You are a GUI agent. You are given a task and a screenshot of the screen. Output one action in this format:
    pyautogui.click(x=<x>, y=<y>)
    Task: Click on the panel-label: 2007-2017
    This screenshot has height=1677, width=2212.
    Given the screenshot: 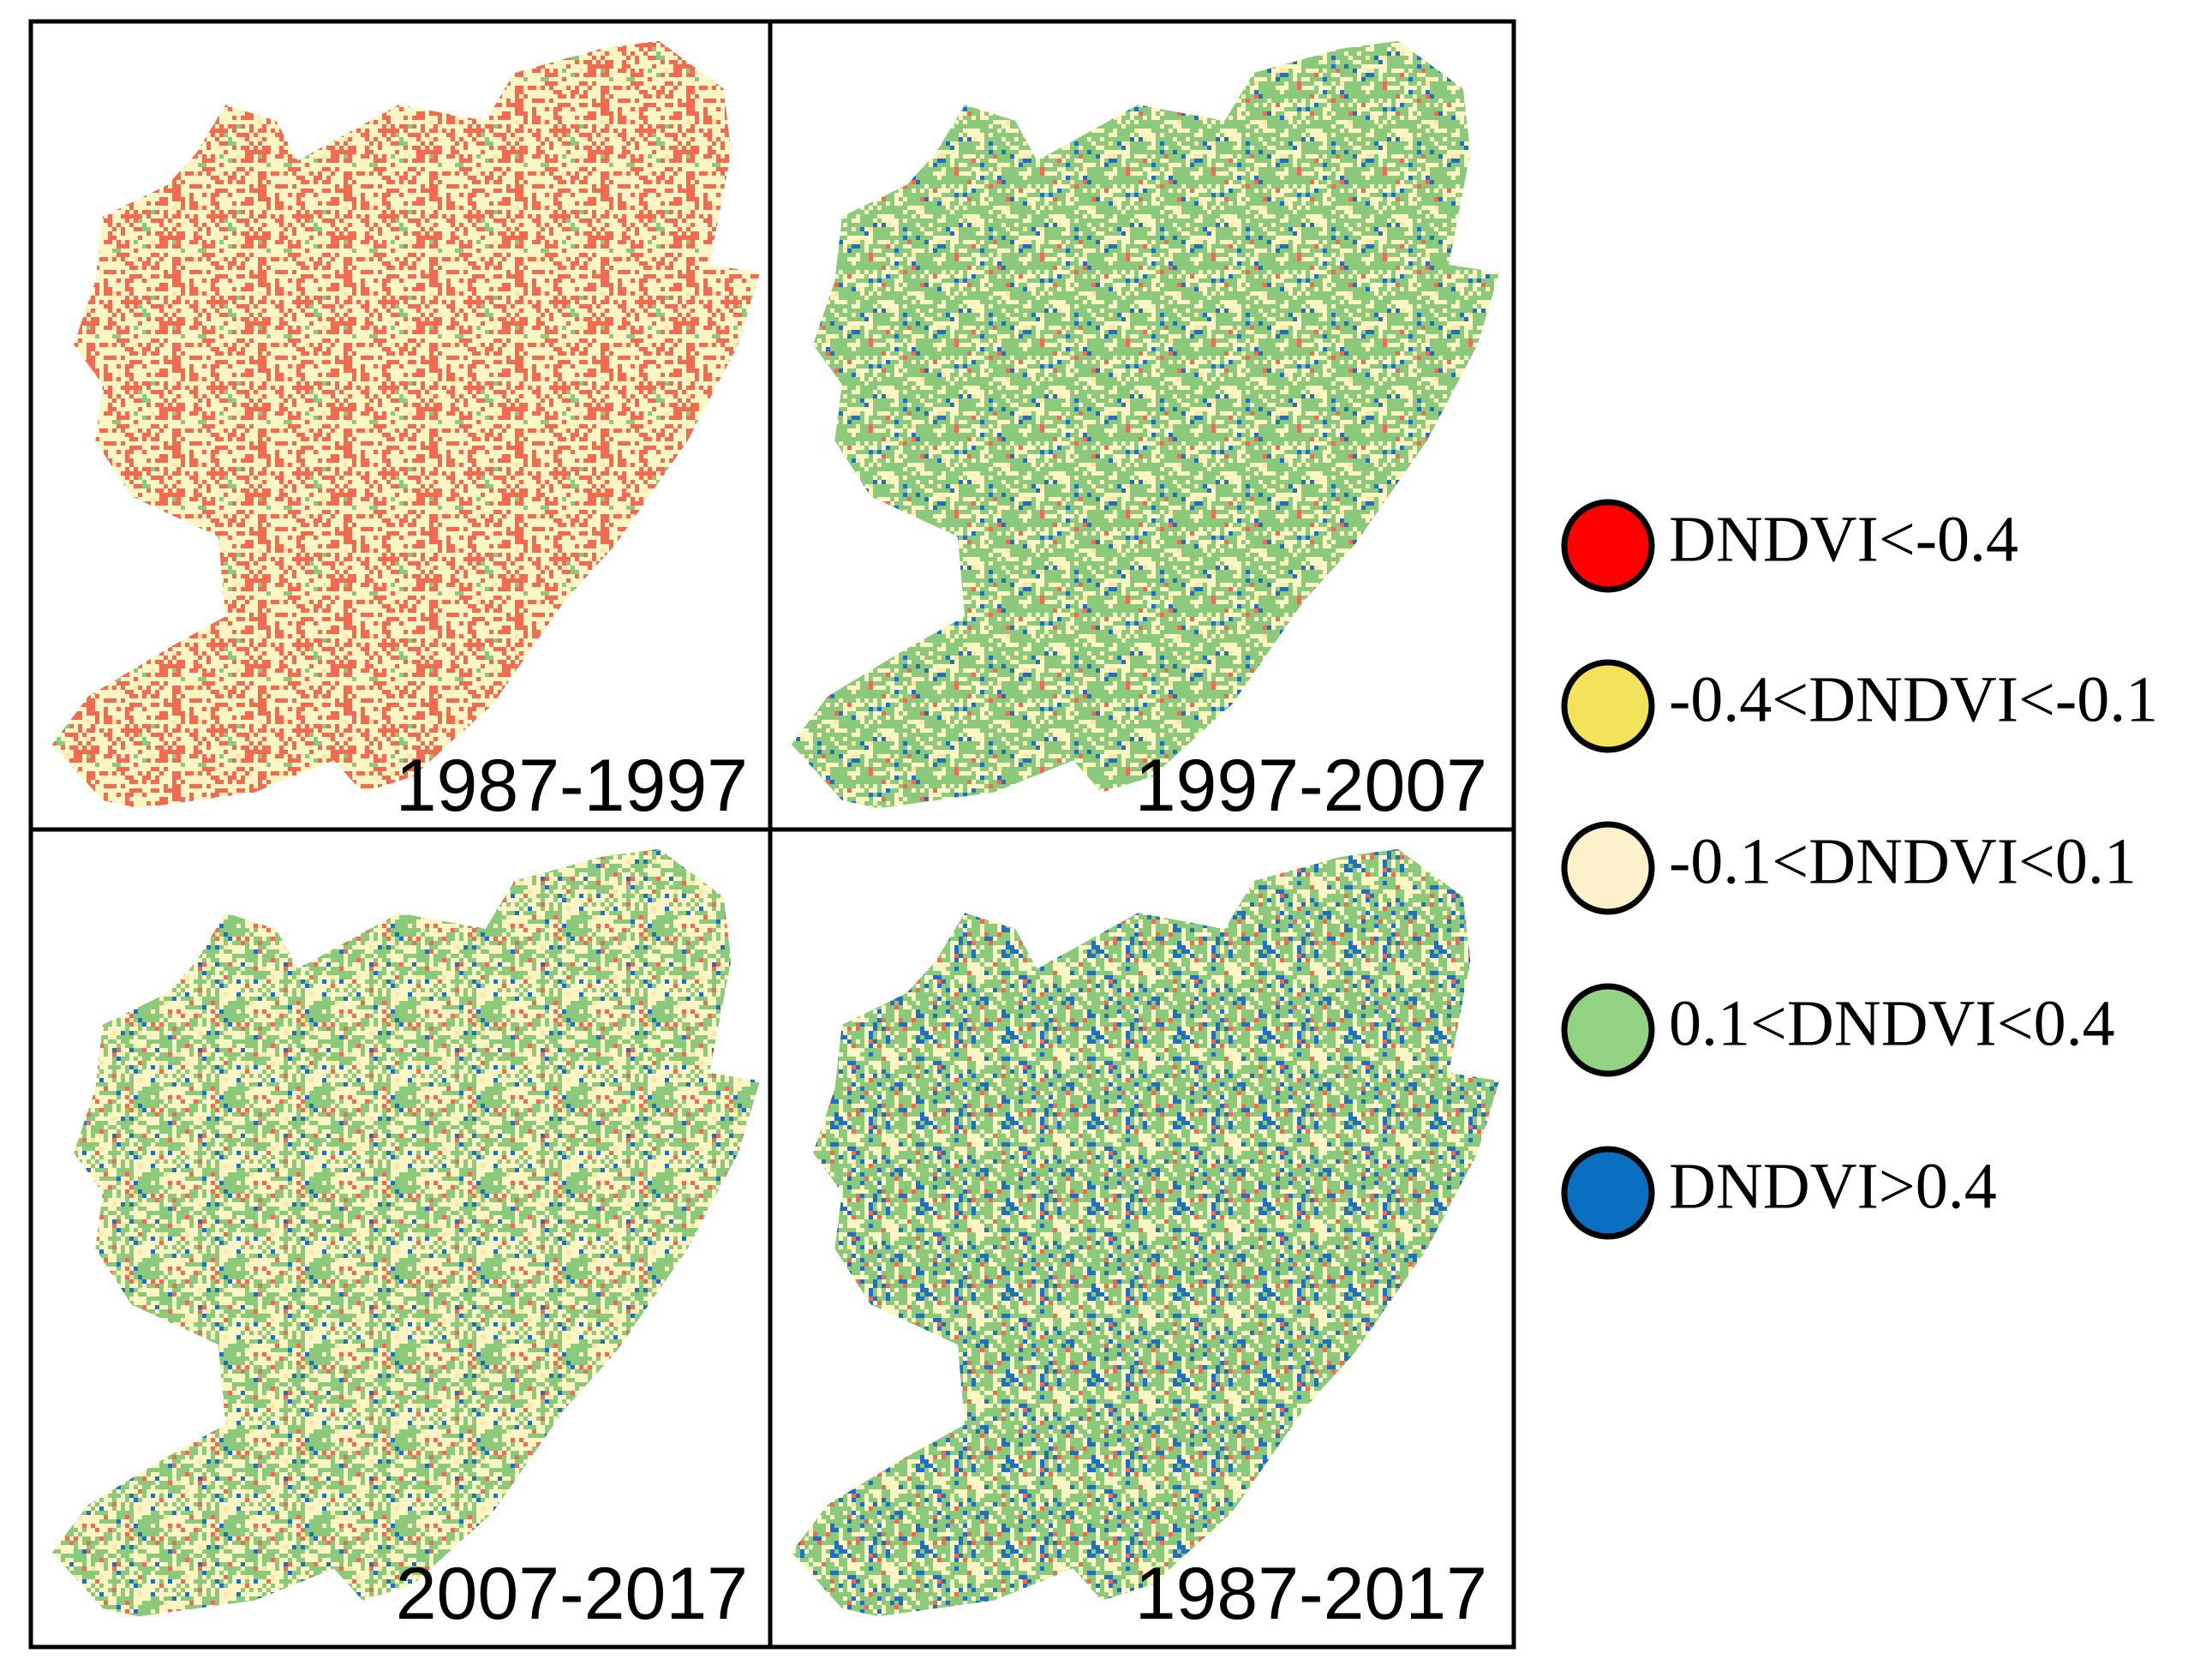 What is the action you would take?
    pyautogui.click(x=572, y=1594)
    